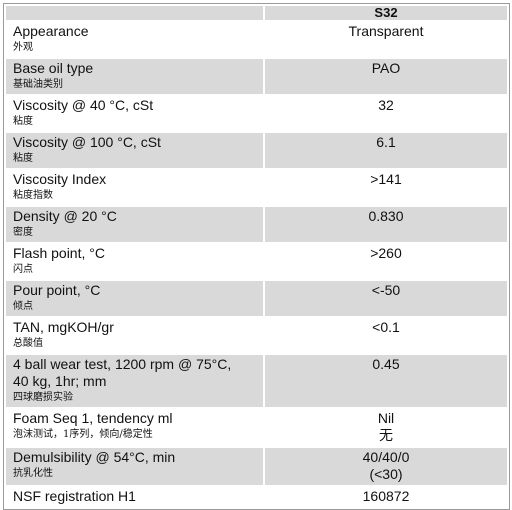 The image size is (512, 510). What do you see at coordinates (134, 298) in the screenshot?
I see `property-cell: Pour point, °C 倾点` at bounding box center [134, 298].